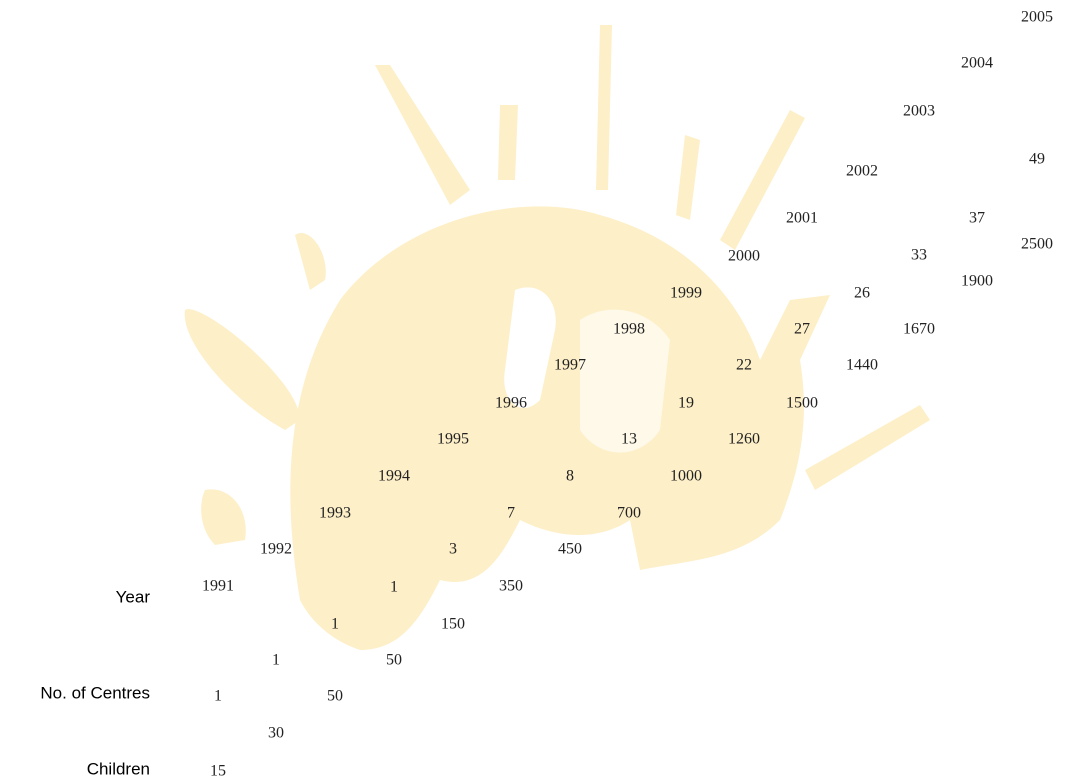 The height and width of the screenshot is (782, 1066). Describe the element at coordinates (394, 476) in the screenshot. I see `year: 1994` at that location.